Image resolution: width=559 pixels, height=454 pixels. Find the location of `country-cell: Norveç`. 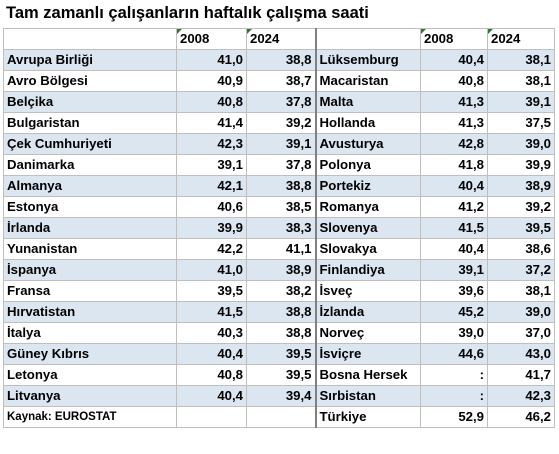

country-cell: Norveç is located at coordinates (368, 333).